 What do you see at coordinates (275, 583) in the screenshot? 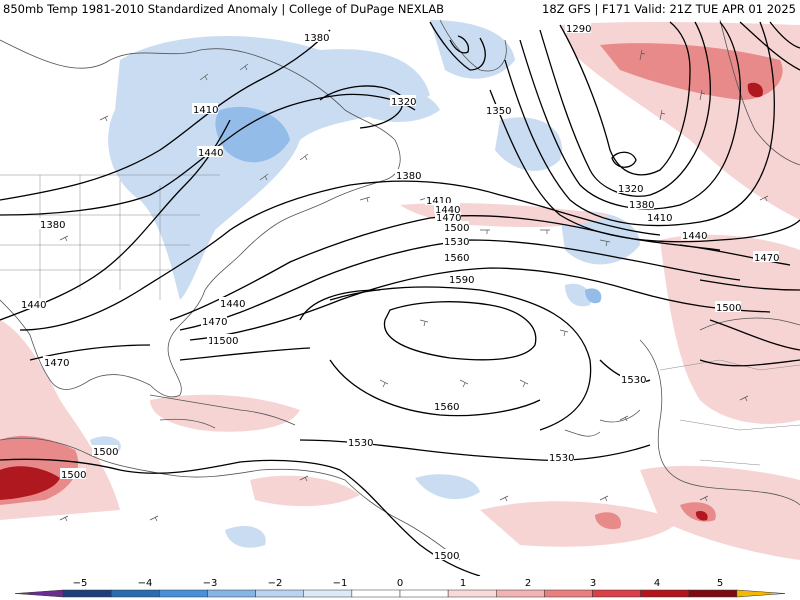
I see `colorbar-tick-label: −2` at bounding box center [275, 583].